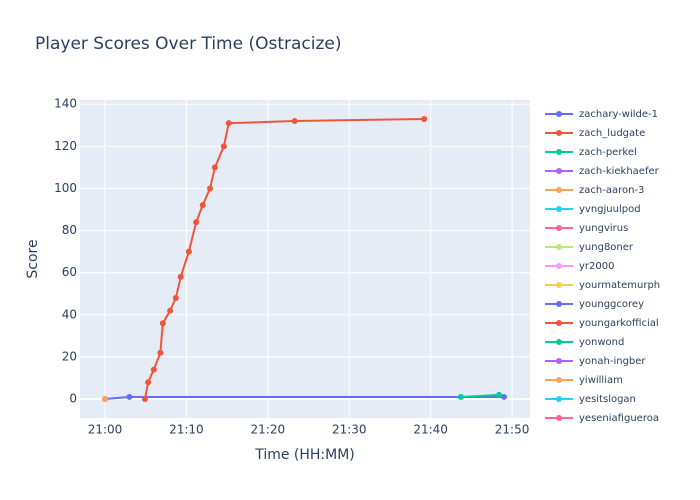 Image resolution: width=700 pixels, height=500 pixels. What do you see at coordinates (430, 430) in the screenshot?
I see `x-tick-label: 21:40` at bounding box center [430, 430].